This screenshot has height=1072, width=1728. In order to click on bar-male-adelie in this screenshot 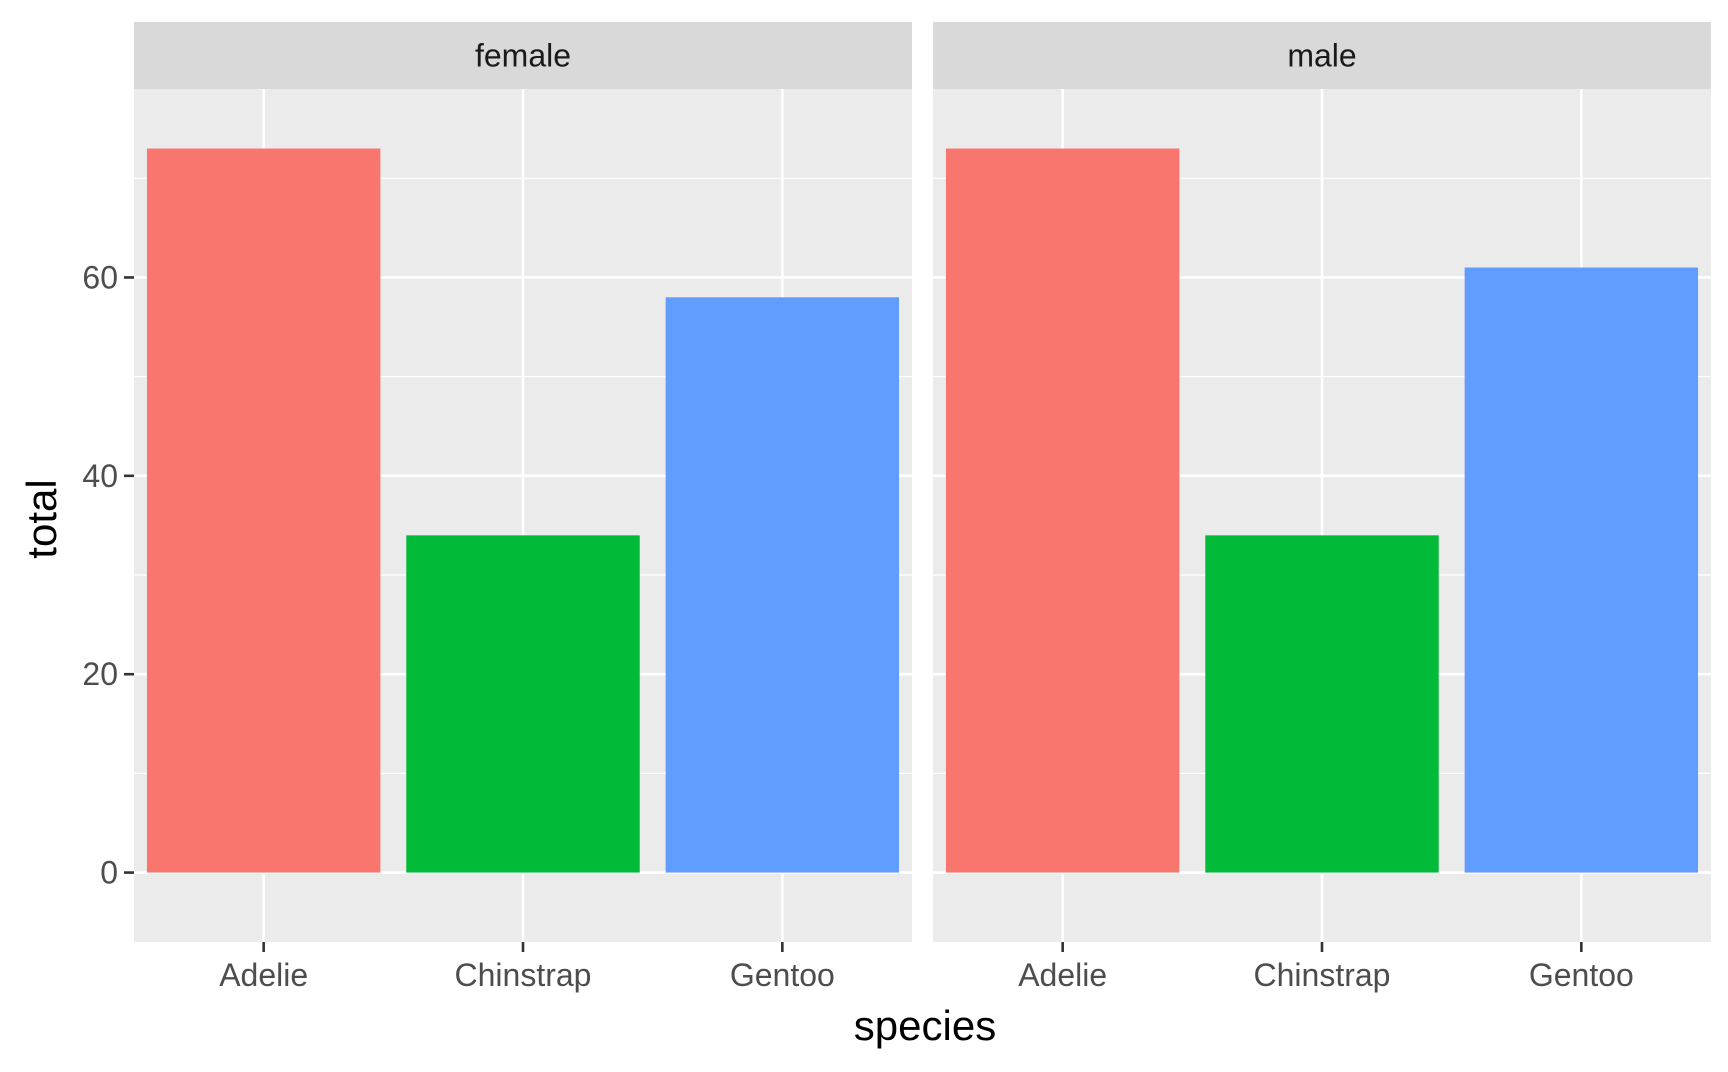, I will do `click(1062, 510)`.